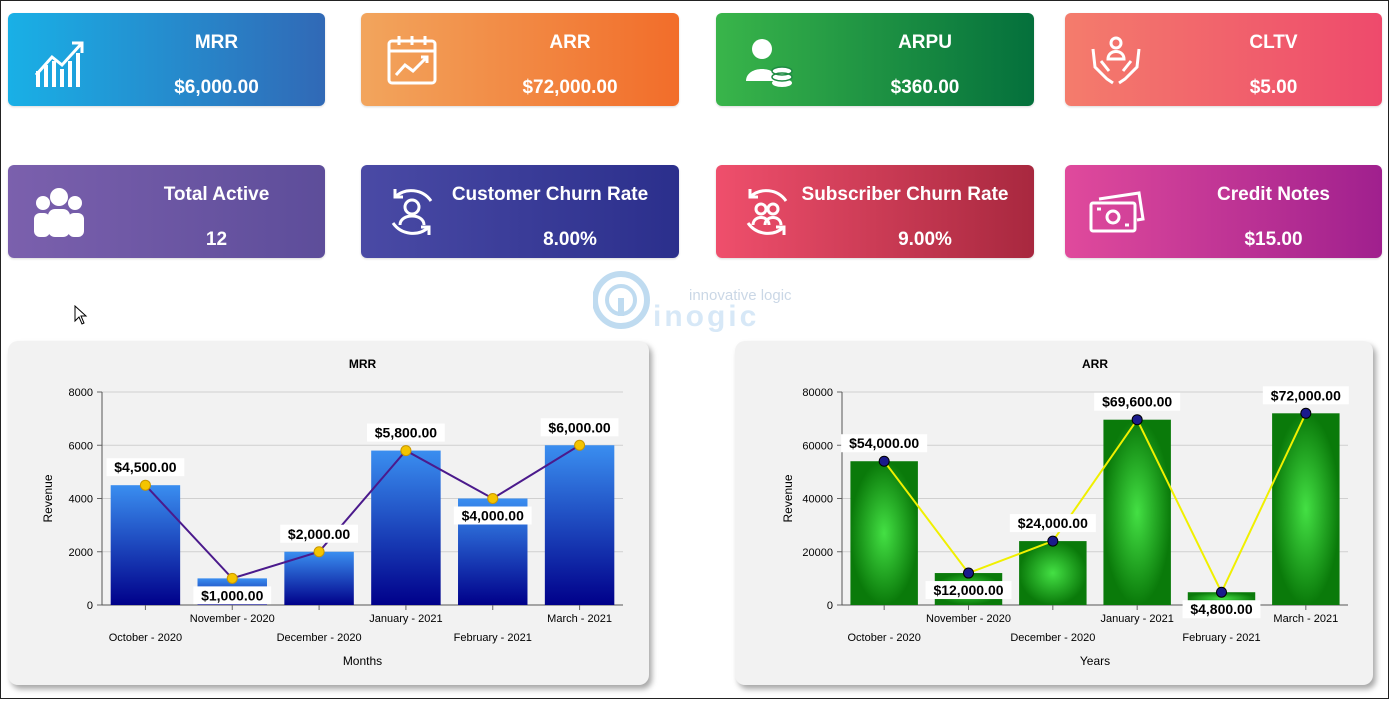 Image resolution: width=1391 pixels, height=701 pixels. What do you see at coordinates (81, 500) in the screenshot?
I see `mrr-ytick-label: 4000` at bounding box center [81, 500].